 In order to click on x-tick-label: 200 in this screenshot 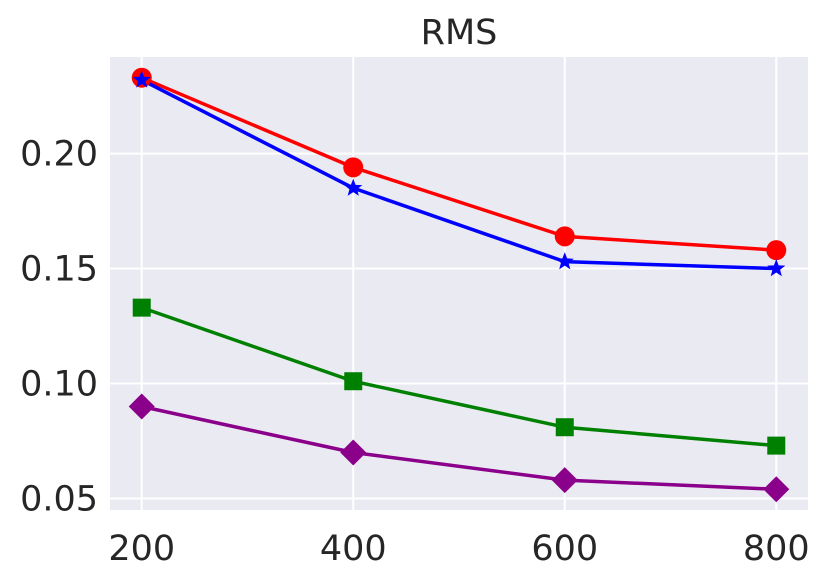, I will do `click(141, 549)`.